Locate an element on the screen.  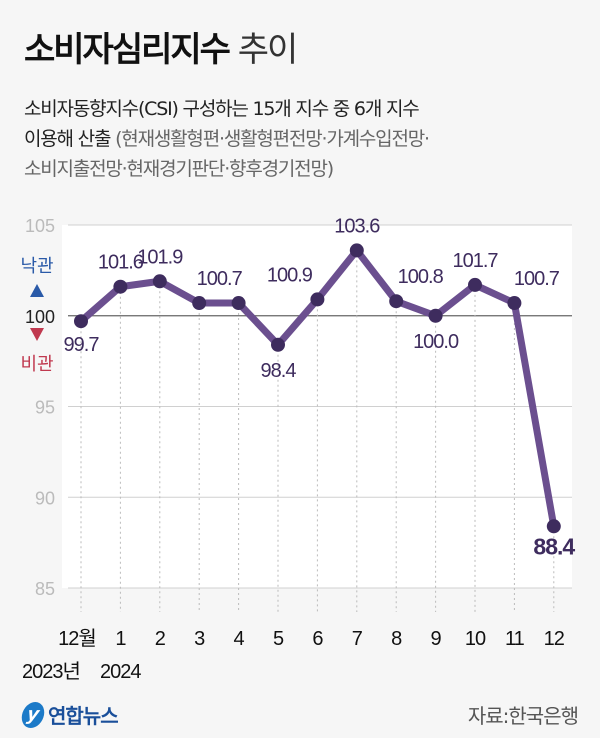
x-tick-label: 12 is located at coordinates (554, 639).